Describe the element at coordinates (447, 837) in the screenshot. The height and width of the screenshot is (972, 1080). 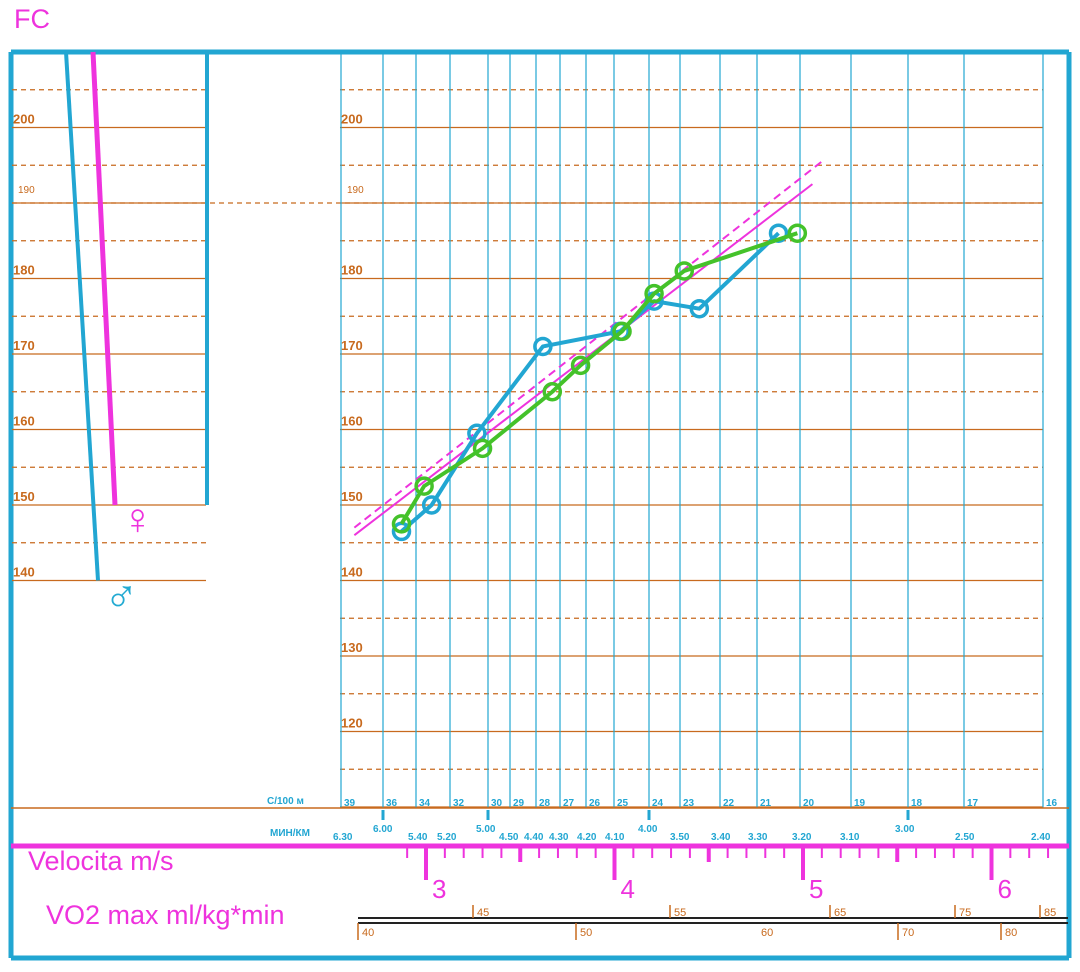
I see `minkm-tick-label: 5.20` at that location.